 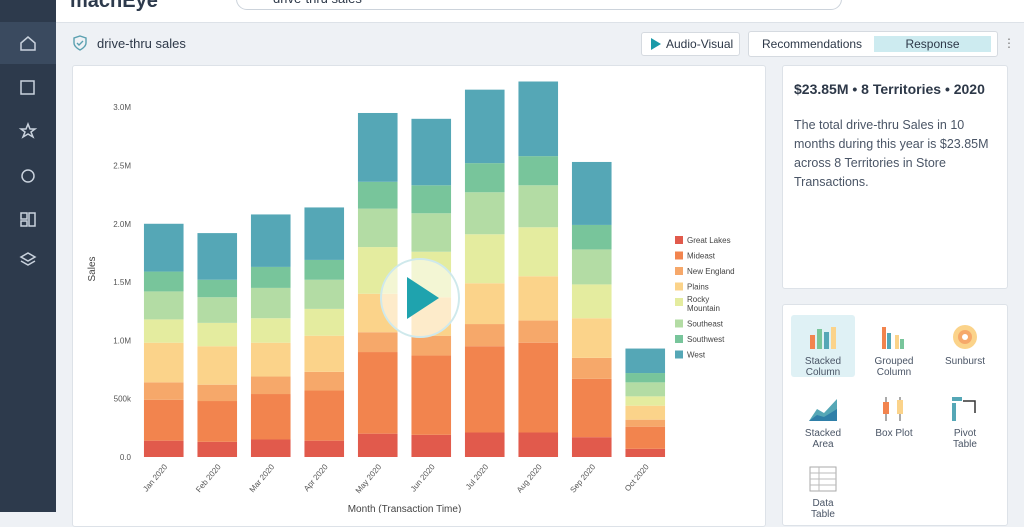 I want to click on active-nav, so click(x=28, y=43).